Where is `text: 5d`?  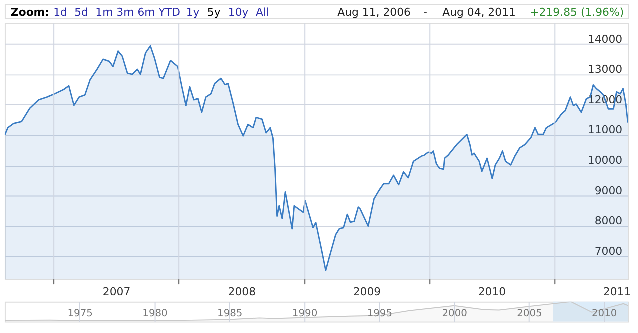 text: 5d is located at coordinates (81, 13).